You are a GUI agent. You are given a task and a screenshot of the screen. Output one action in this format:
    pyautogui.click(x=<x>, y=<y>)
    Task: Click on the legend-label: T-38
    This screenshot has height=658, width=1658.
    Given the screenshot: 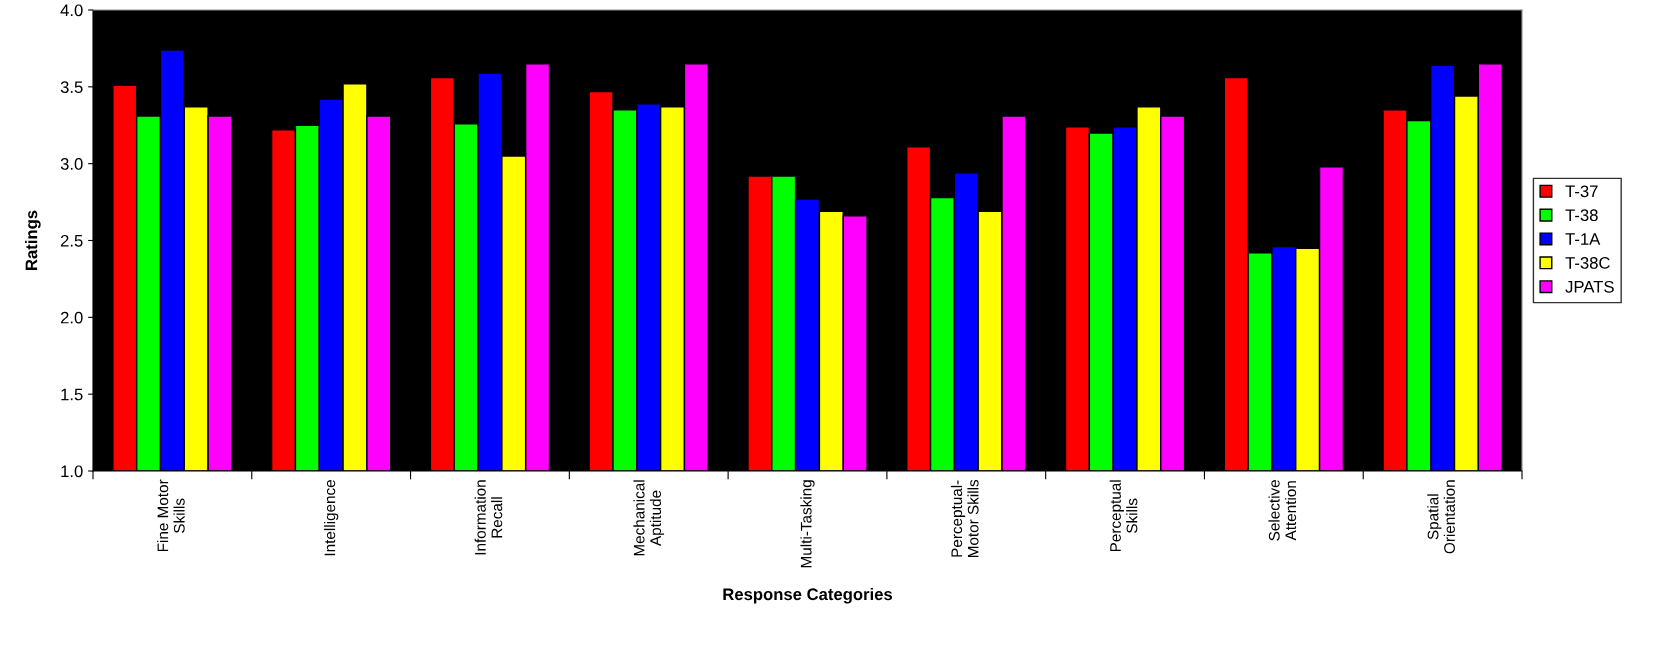 What is the action you would take?
    pyautogui.click(x=1581, y=215)
    